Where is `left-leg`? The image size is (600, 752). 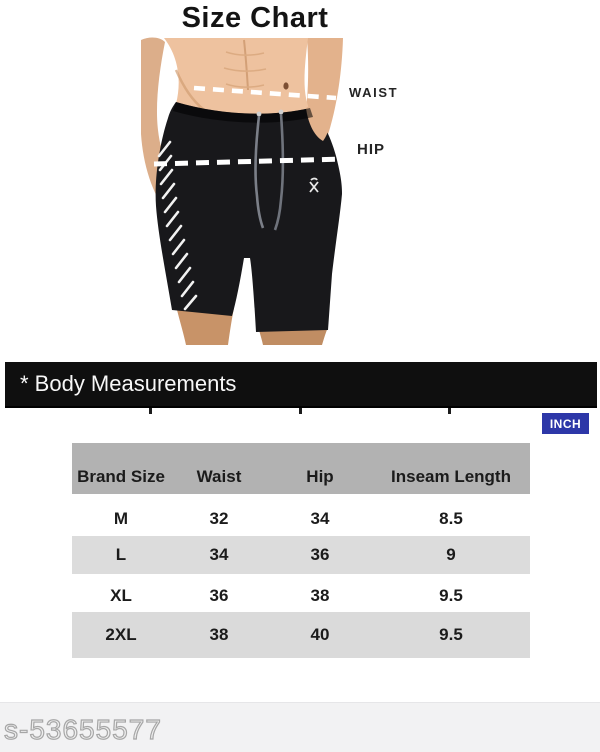
left-leg is located at coordinates (205, 325).